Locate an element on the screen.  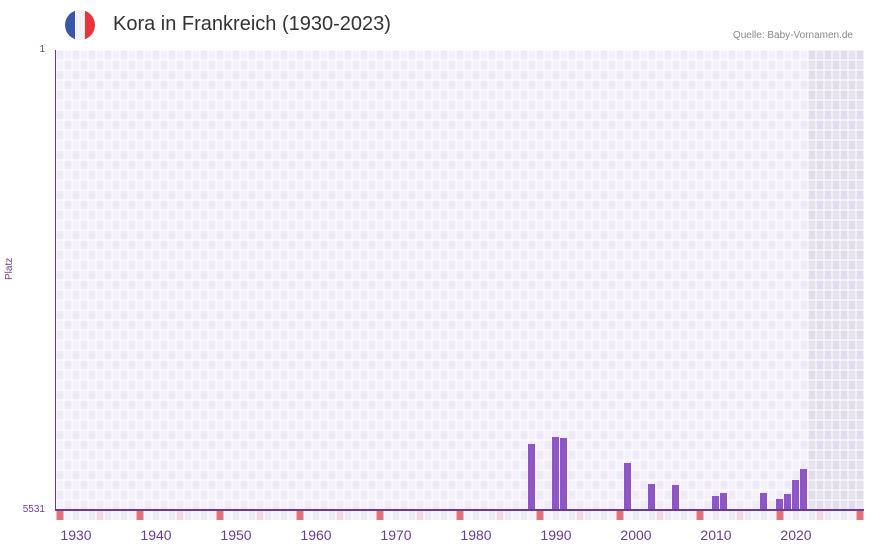
bar-1999 is located at coordinates (627, 486).